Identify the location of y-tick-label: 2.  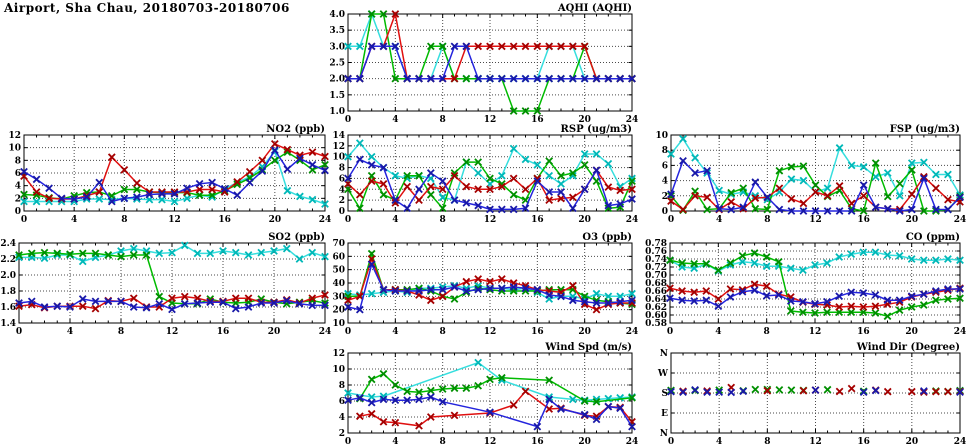
(342, 434).